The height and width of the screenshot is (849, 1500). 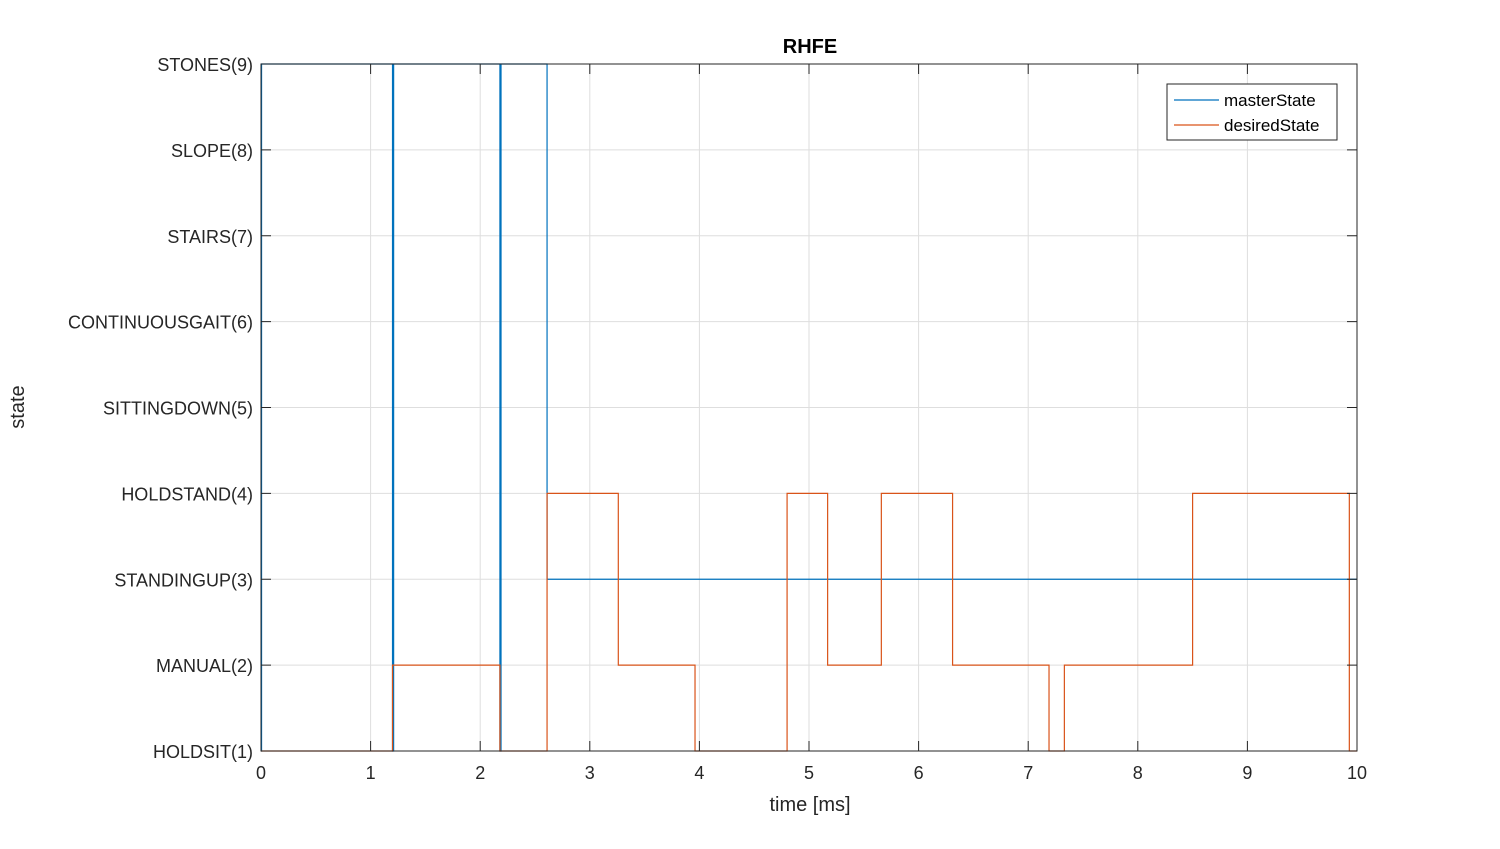 I want to click on x-tick-label: 0, so click(x=261, y=773).